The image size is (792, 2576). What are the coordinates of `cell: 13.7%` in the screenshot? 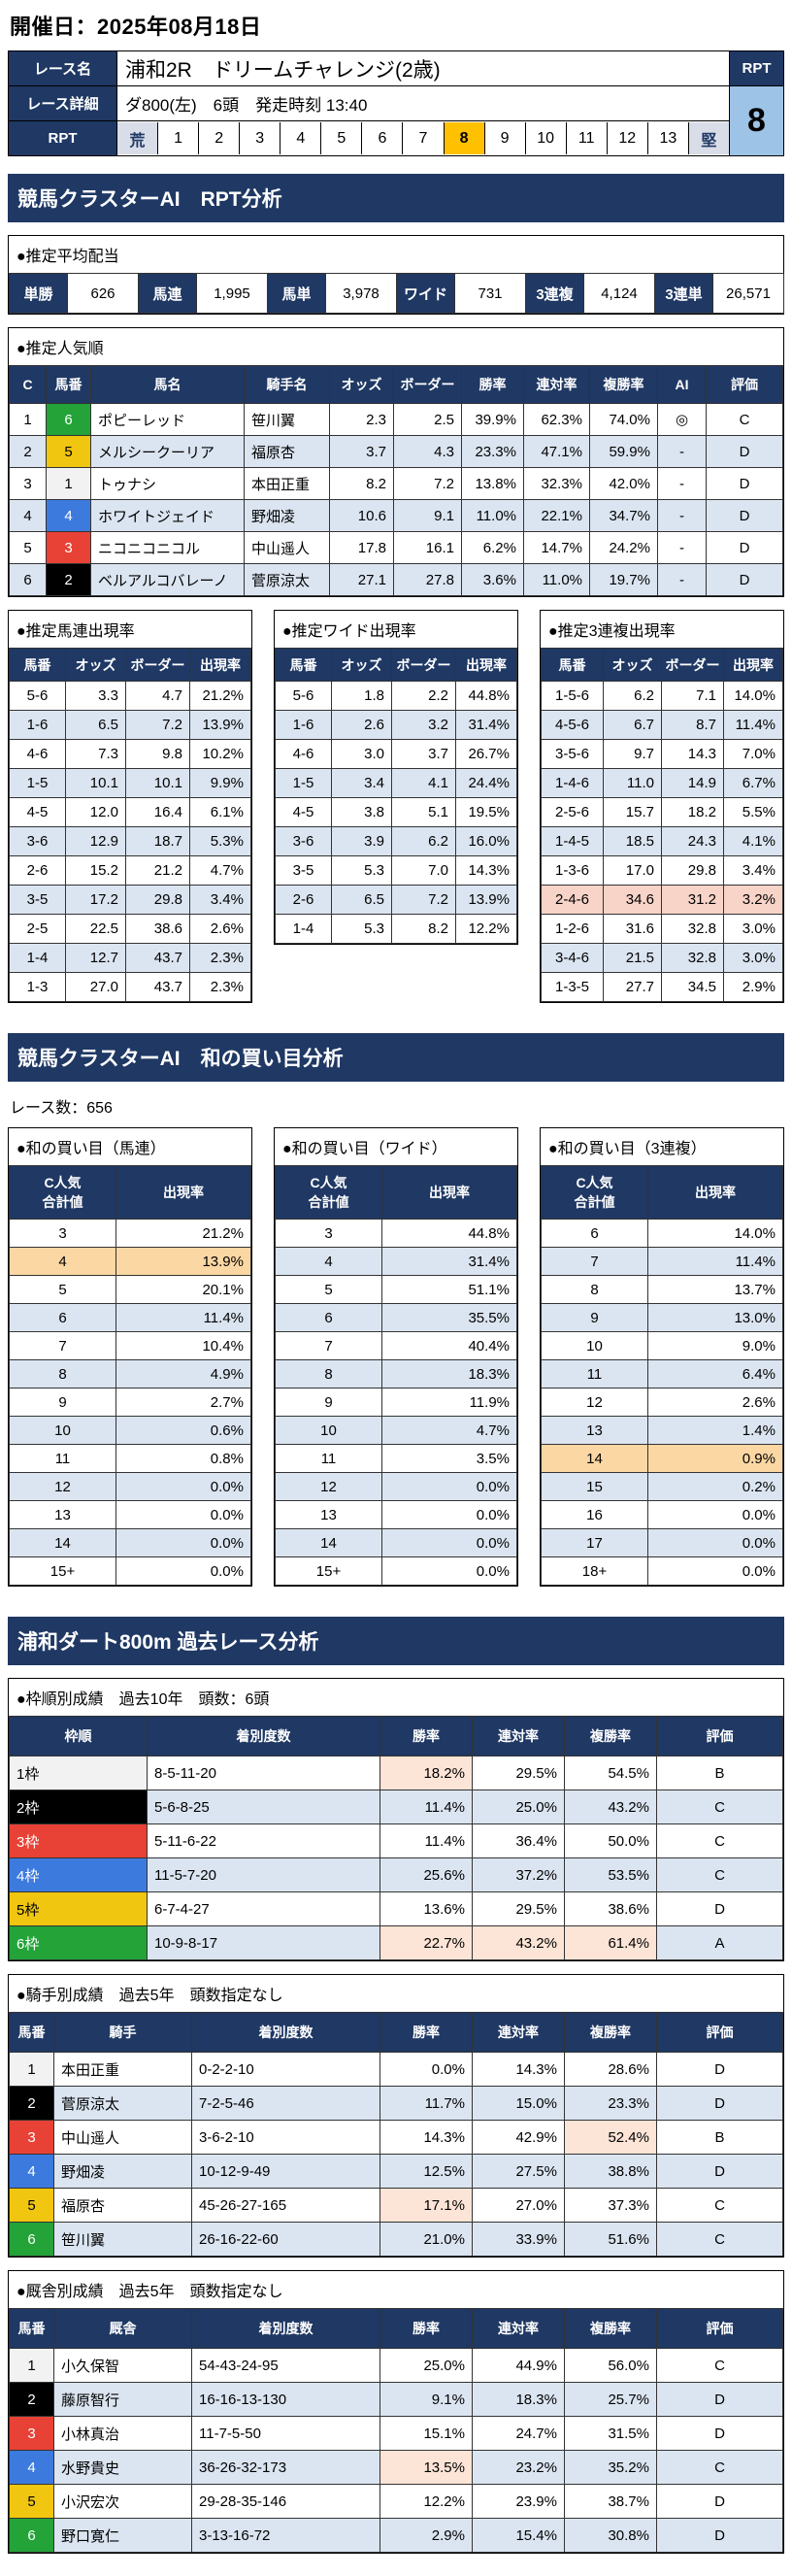 It's located at (715, 1289).